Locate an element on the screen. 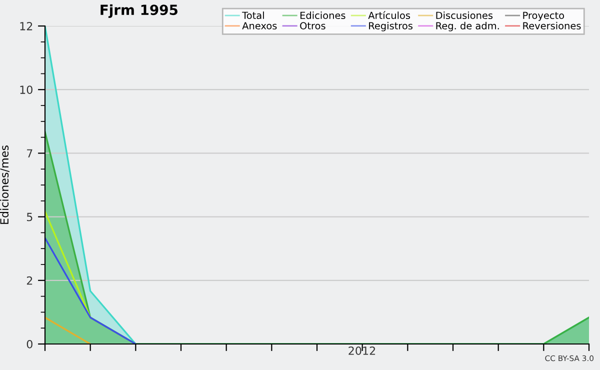  legend-label: Proyecto is located at coordinates (543, 16).